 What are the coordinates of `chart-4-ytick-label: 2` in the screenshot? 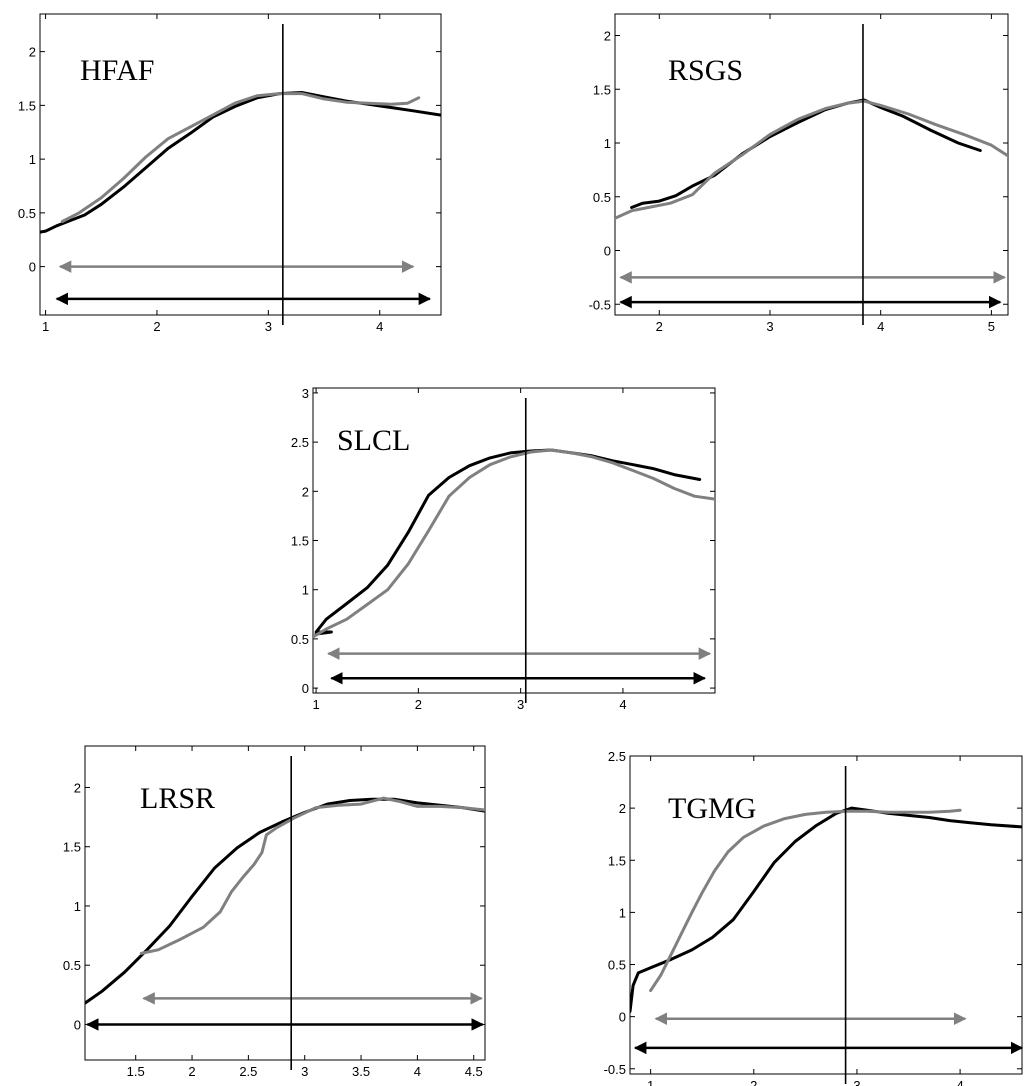 It's located at (622, 808).